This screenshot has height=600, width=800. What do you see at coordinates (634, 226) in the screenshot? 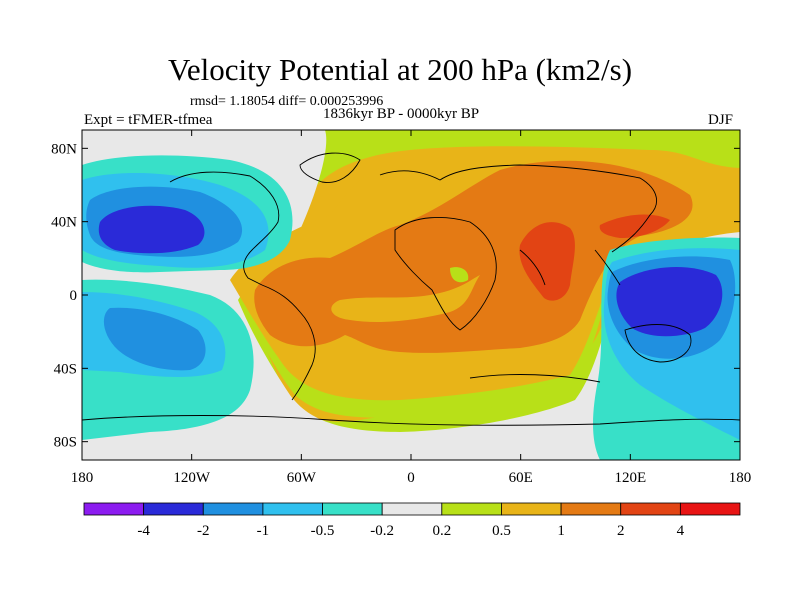
I see `field-red-east` at bounding box center [634, 226].